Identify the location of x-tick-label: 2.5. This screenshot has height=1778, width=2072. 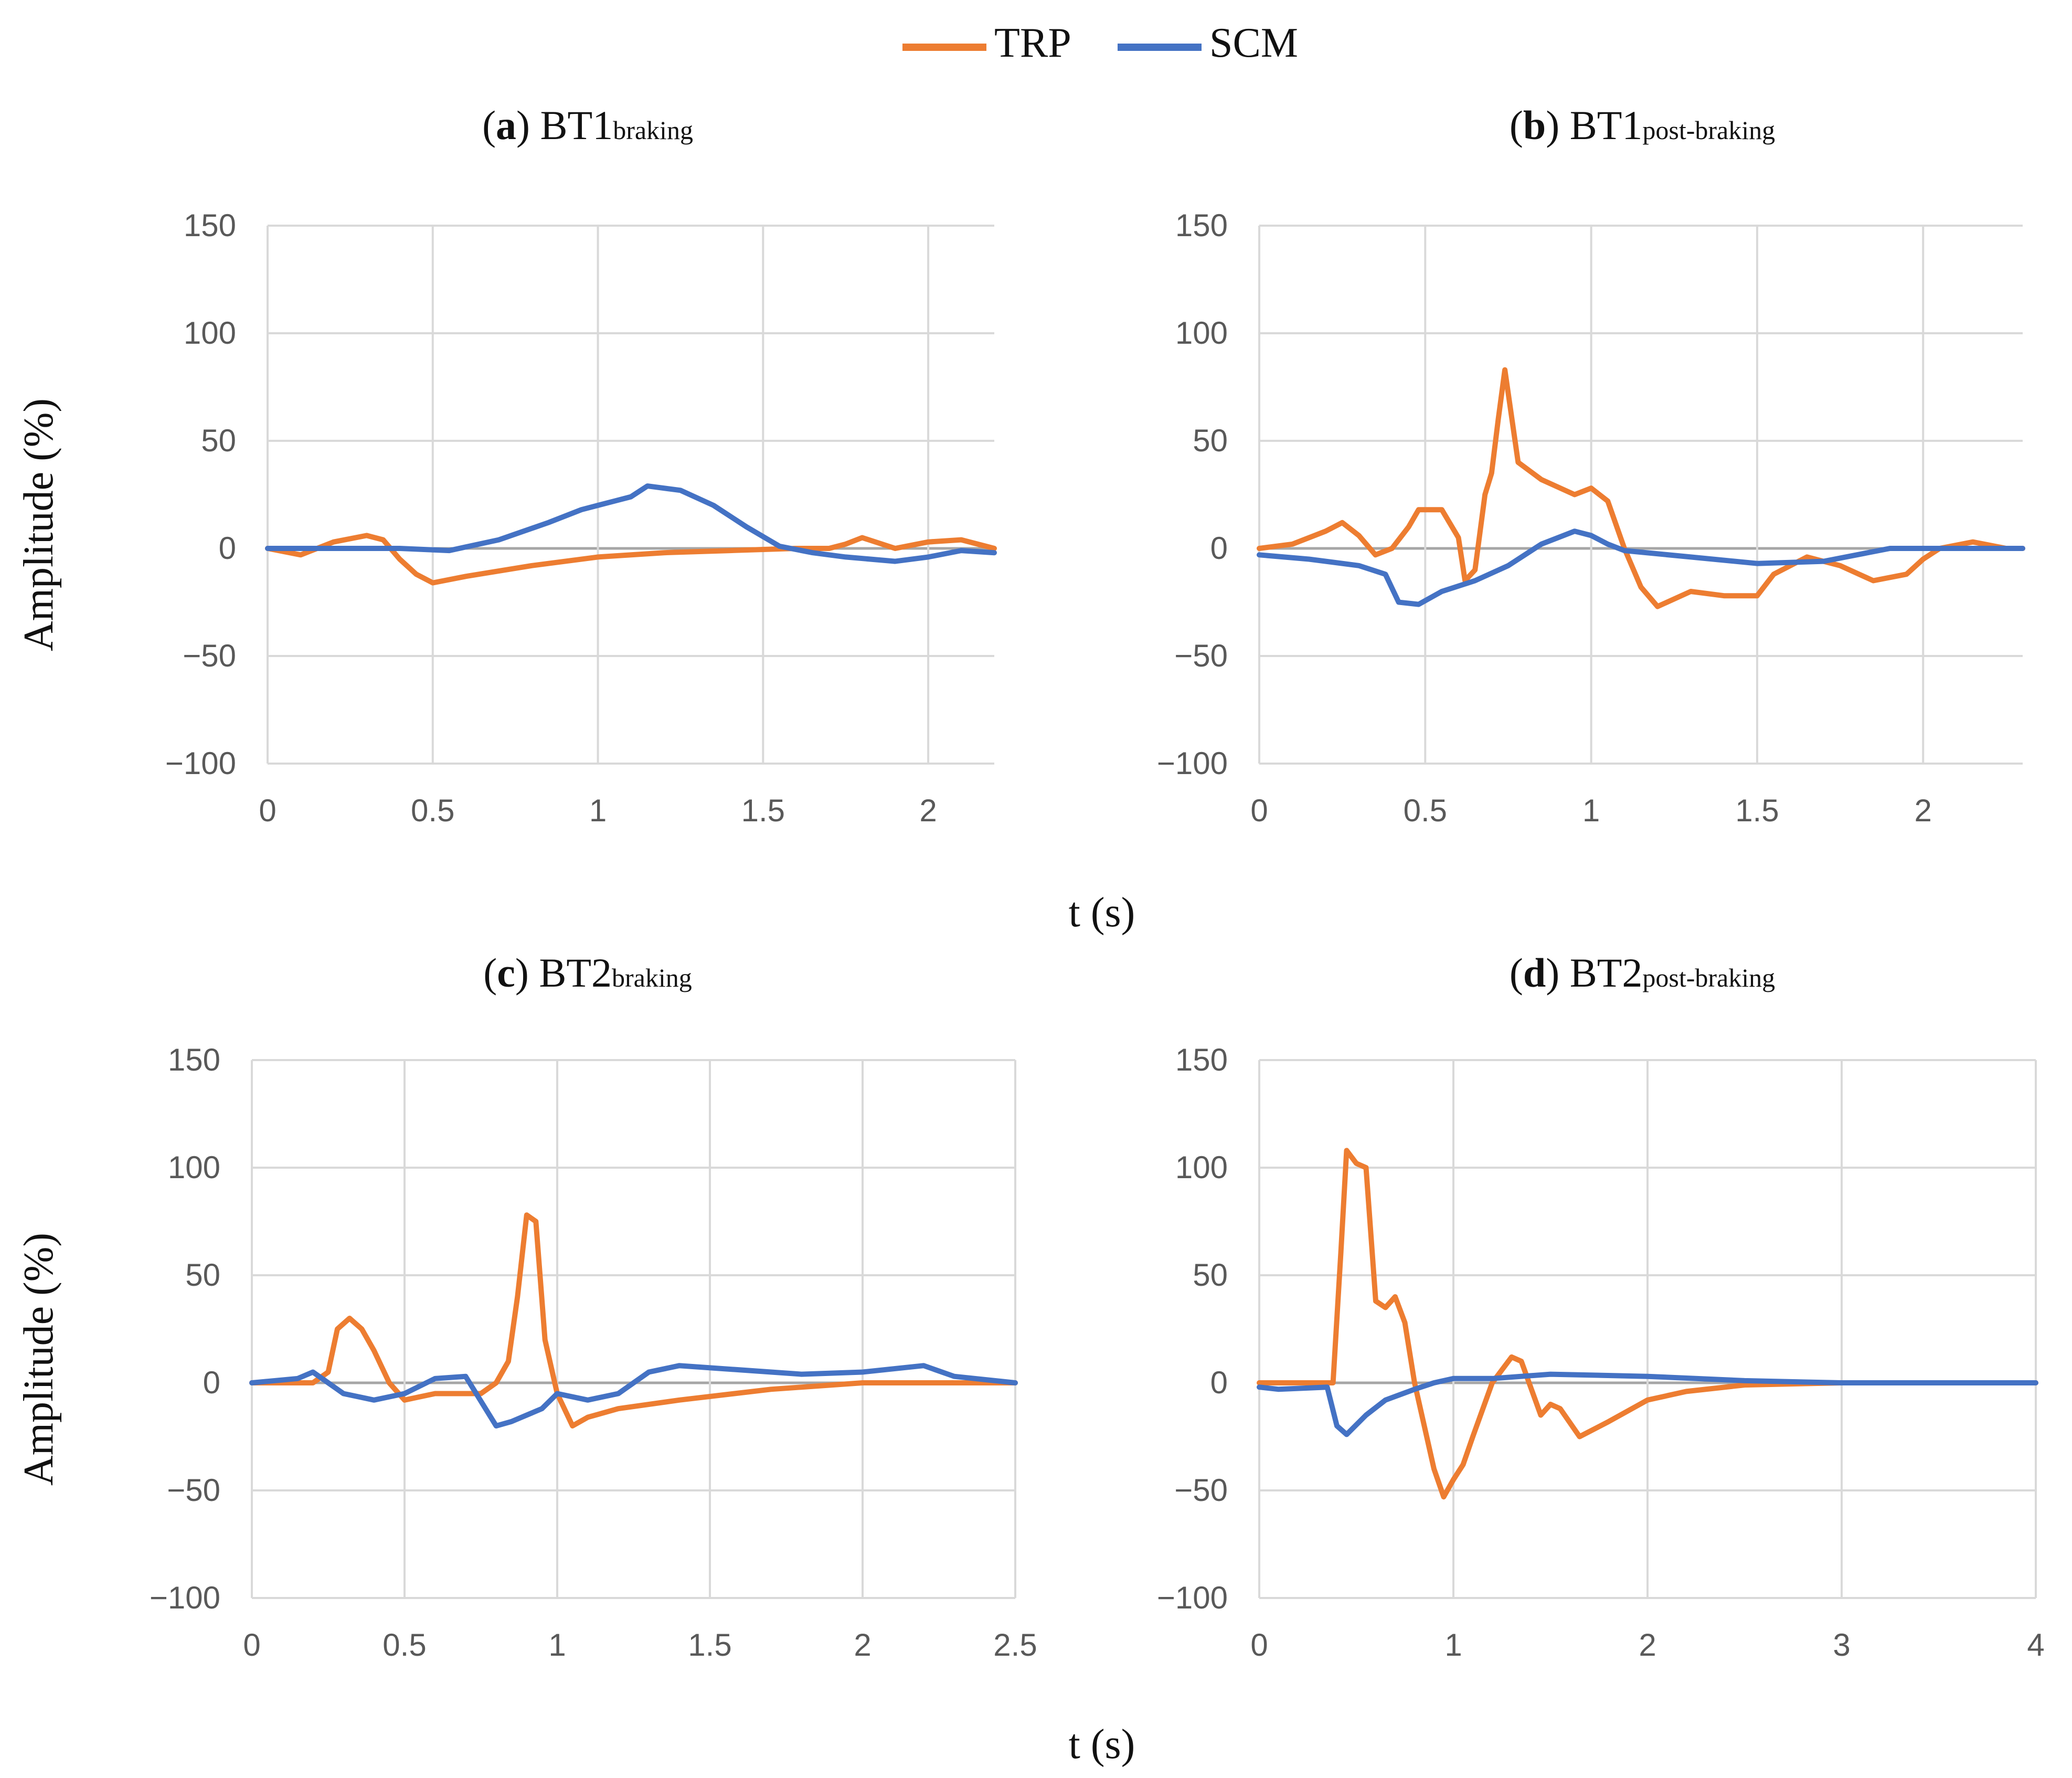
(1015, 1645).